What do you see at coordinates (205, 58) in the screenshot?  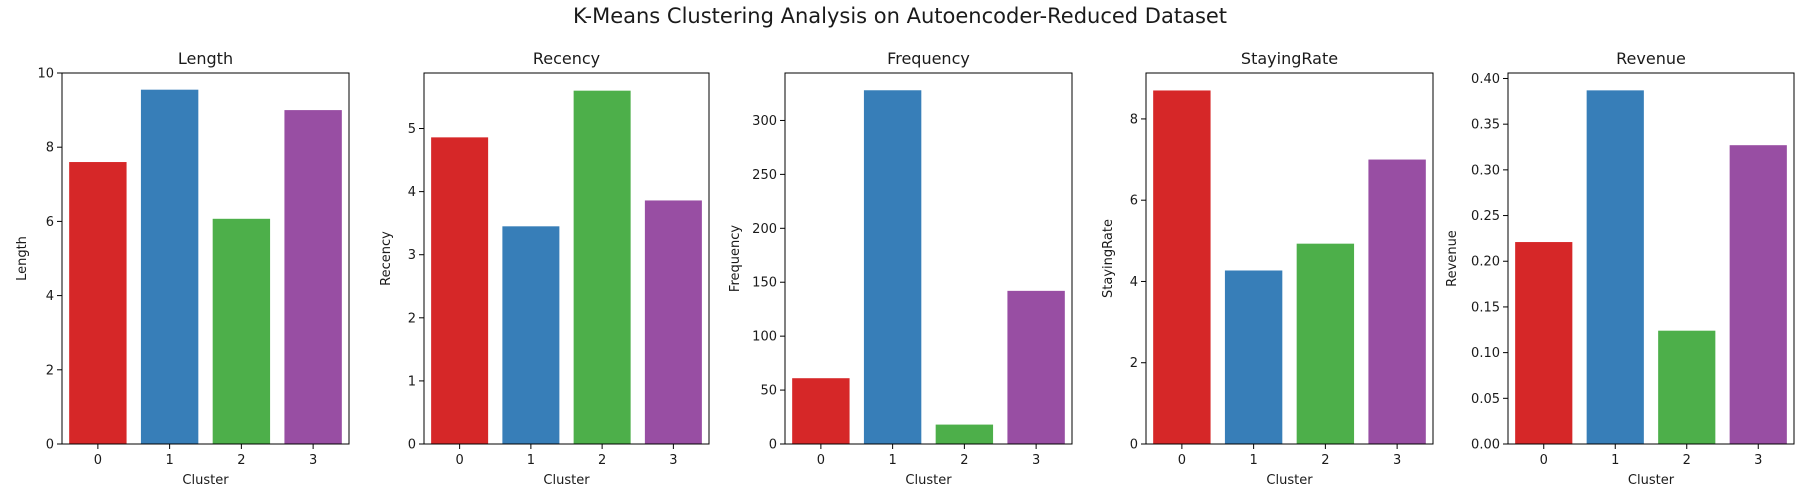 I see `subplot-title: Length` at bounding box center [205, 58].